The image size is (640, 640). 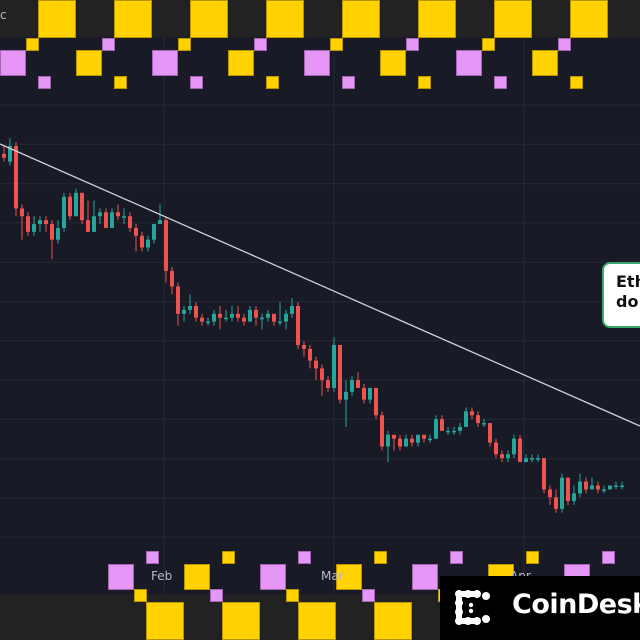 I want to click on x-tick-feb: Feb, so click(x=162, y=576).